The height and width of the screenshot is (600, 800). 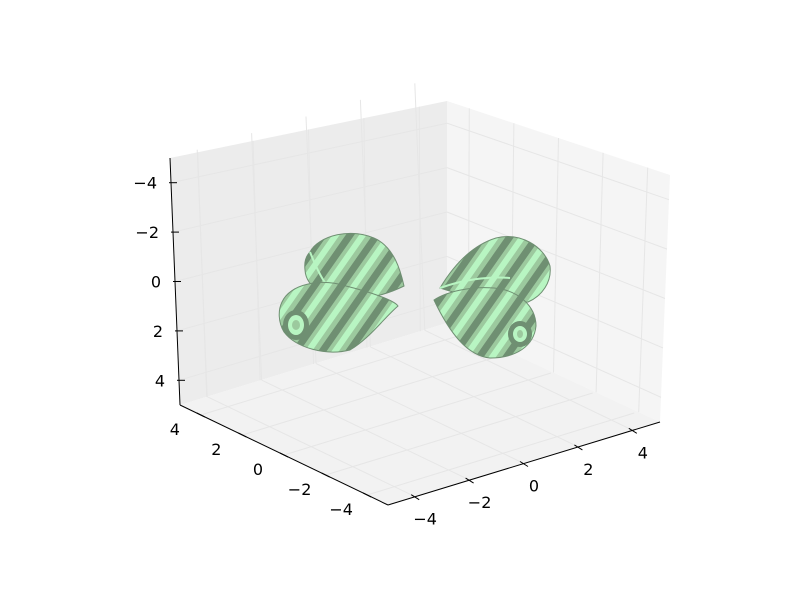 I want to click on z-tick-label: −4, so click(x=145, y=183).